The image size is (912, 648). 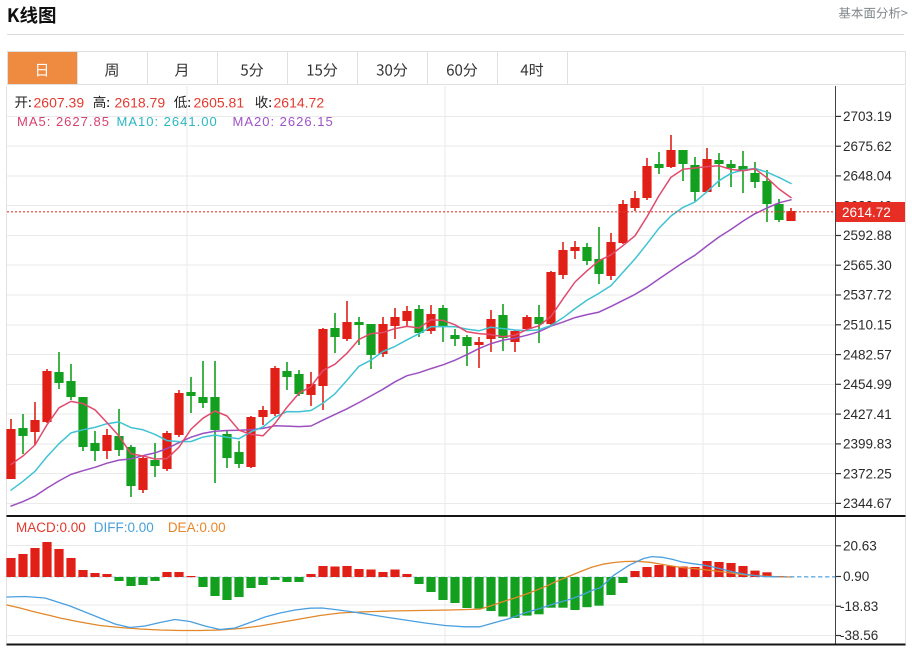 I want to click on svg-text: 2482.57, so click(x=867, y=354).